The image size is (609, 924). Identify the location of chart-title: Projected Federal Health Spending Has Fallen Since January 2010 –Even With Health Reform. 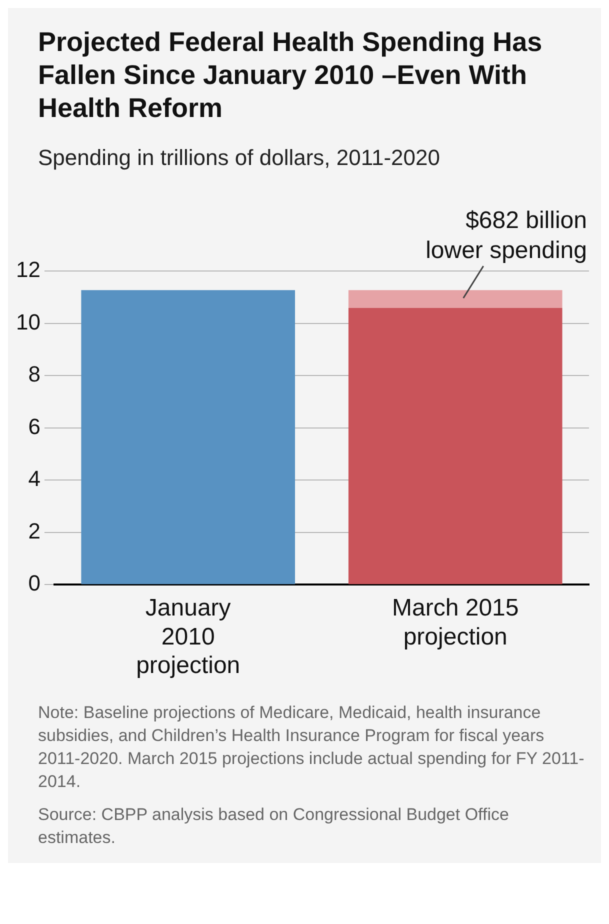
(290, 75).